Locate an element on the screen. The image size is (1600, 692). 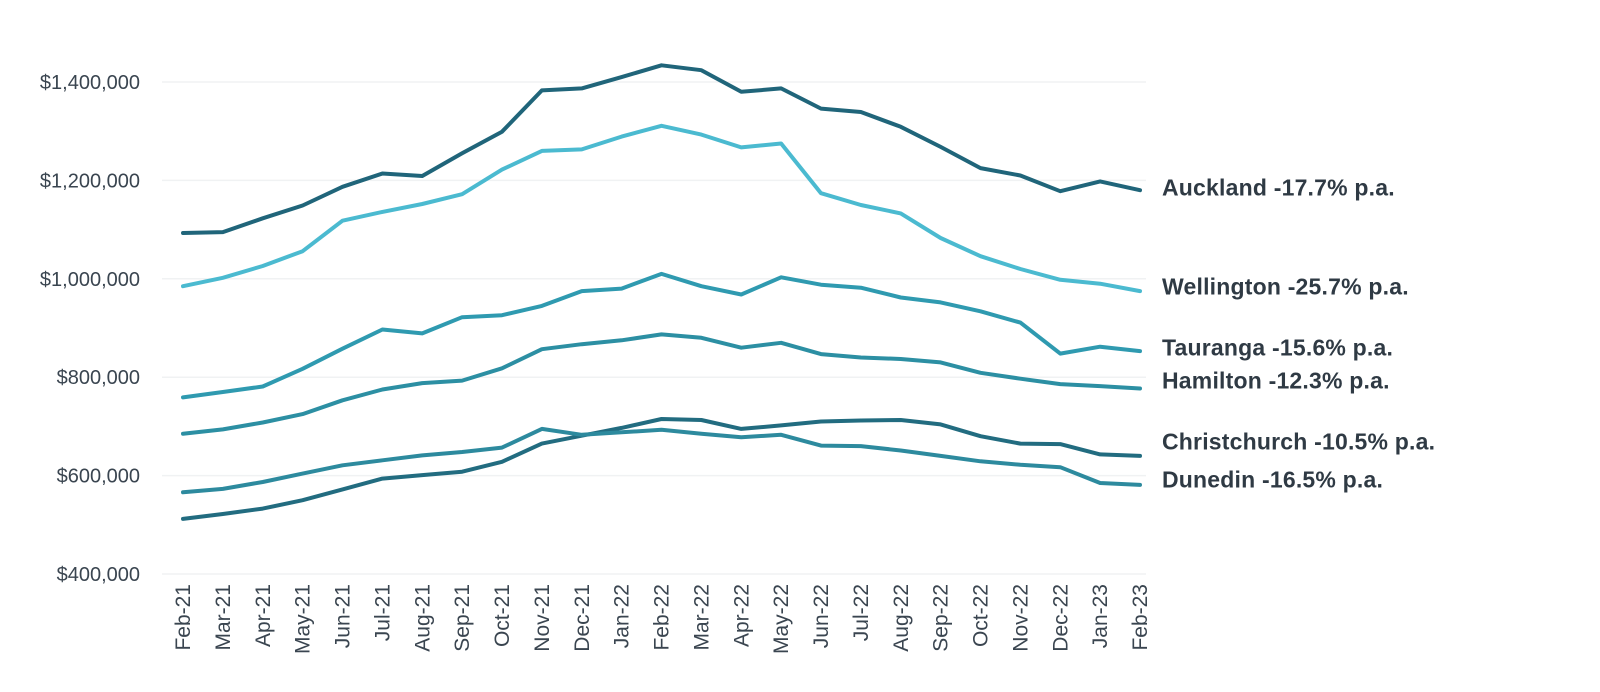
legend-label-auckland: Auckland -17.7% p.a. is located at coordinates (1278, 187).